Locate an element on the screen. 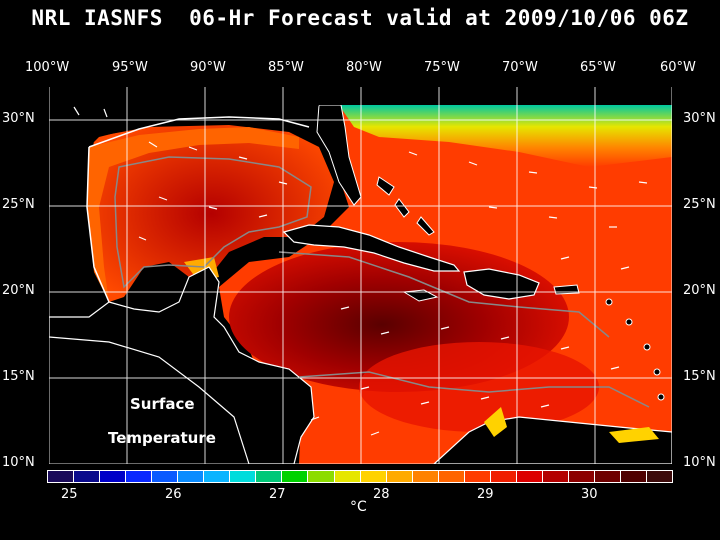 This screenshot has width=720, height=540. colorbar-units: °C is located at coordinates (358, 507).